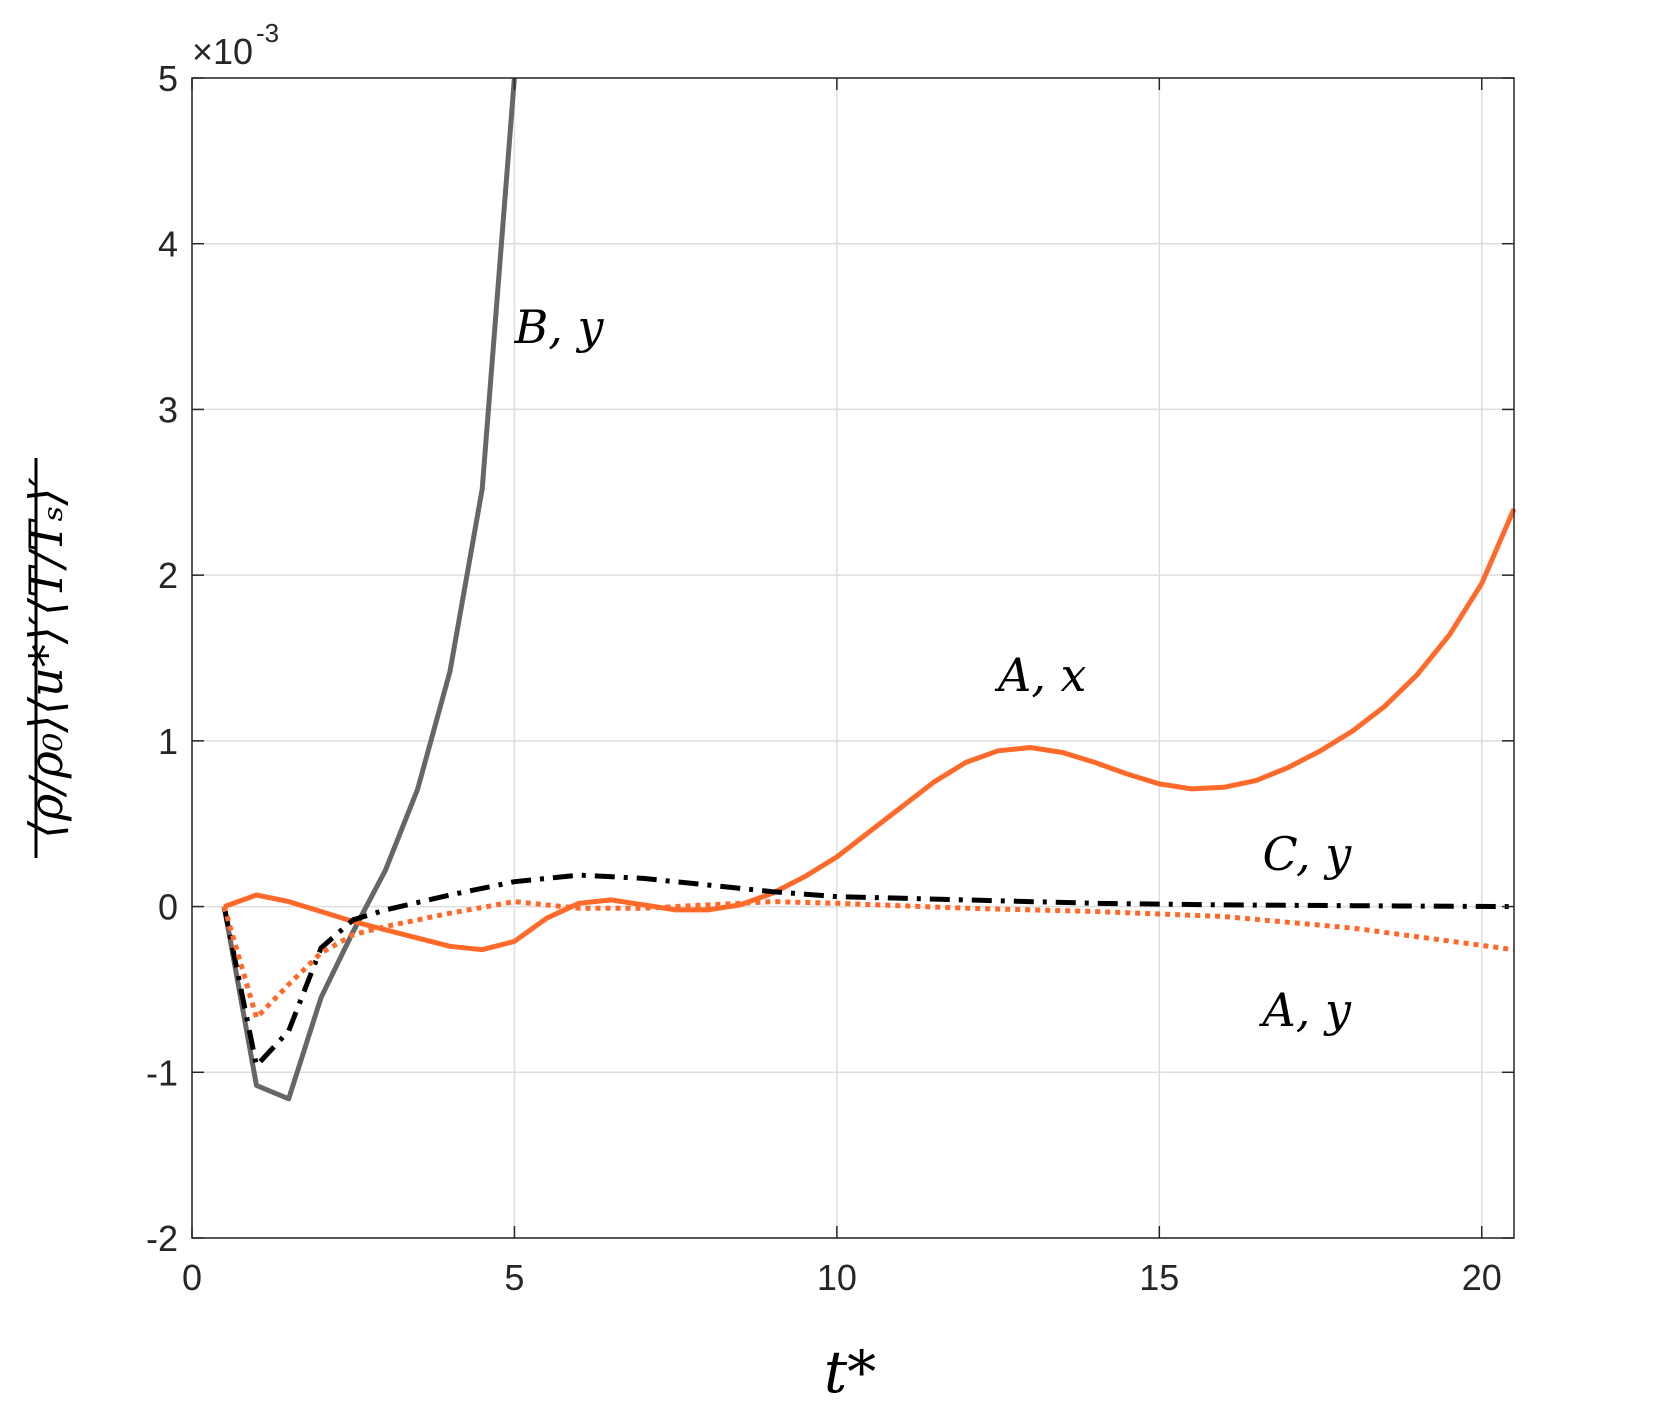 The width and height of the screenshot is (1661, 1413). Describe the element at coordinates (168, 409) in the screenshot. I see `y-tick-label: 3` at that location.